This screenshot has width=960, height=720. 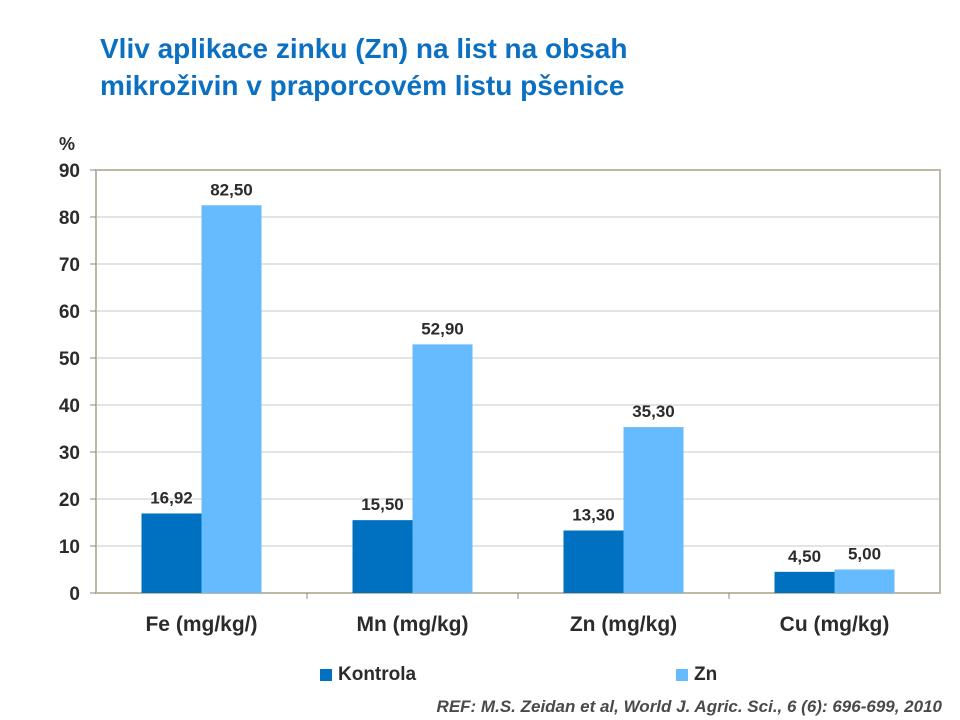 I want to click on legend-label-kontrola: Kontrola, so click(x=377, y=674).